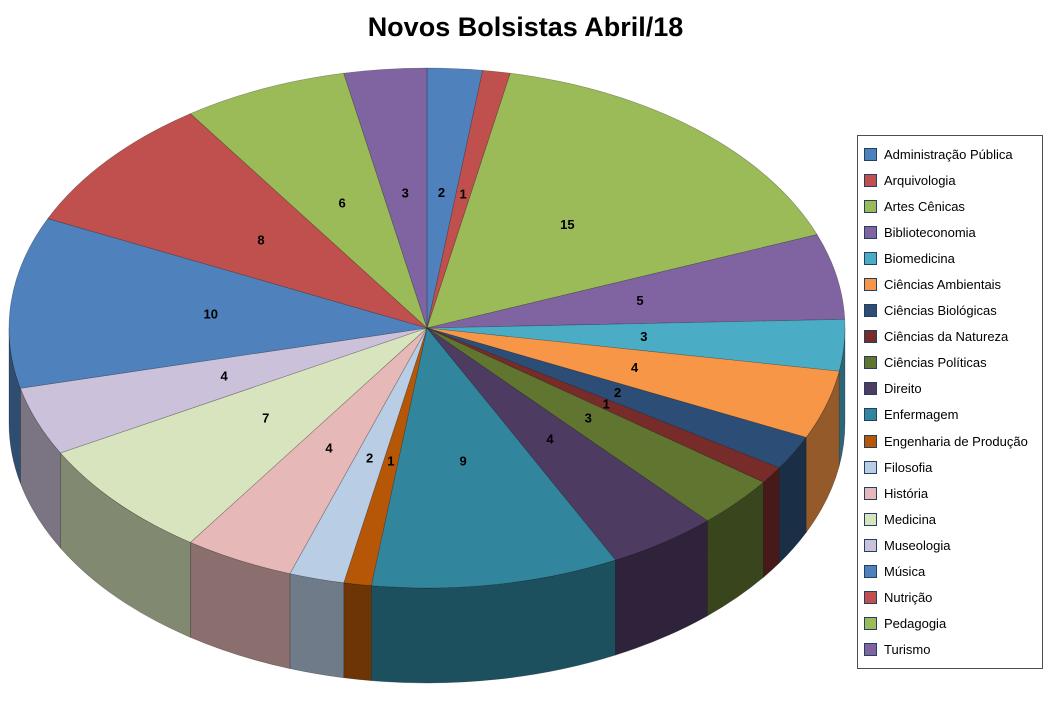 The image size is (1051, 721). Describe the element at coordinates (405, 192) in the screenshot. I see `pie-slice-value-label-19: 3` at that location.